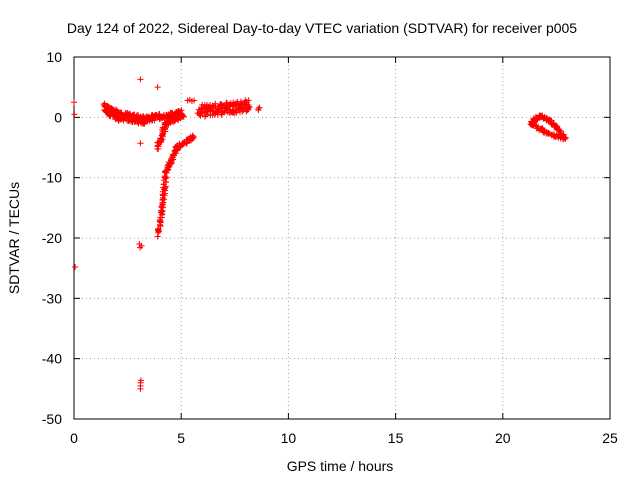 This screenshot has width=640, height=480. What do you see at coordinates (14, 238) in the screenshot?
I see `y-axis-label: SDTVAR / TECUs` at bounding box center [14, 238].